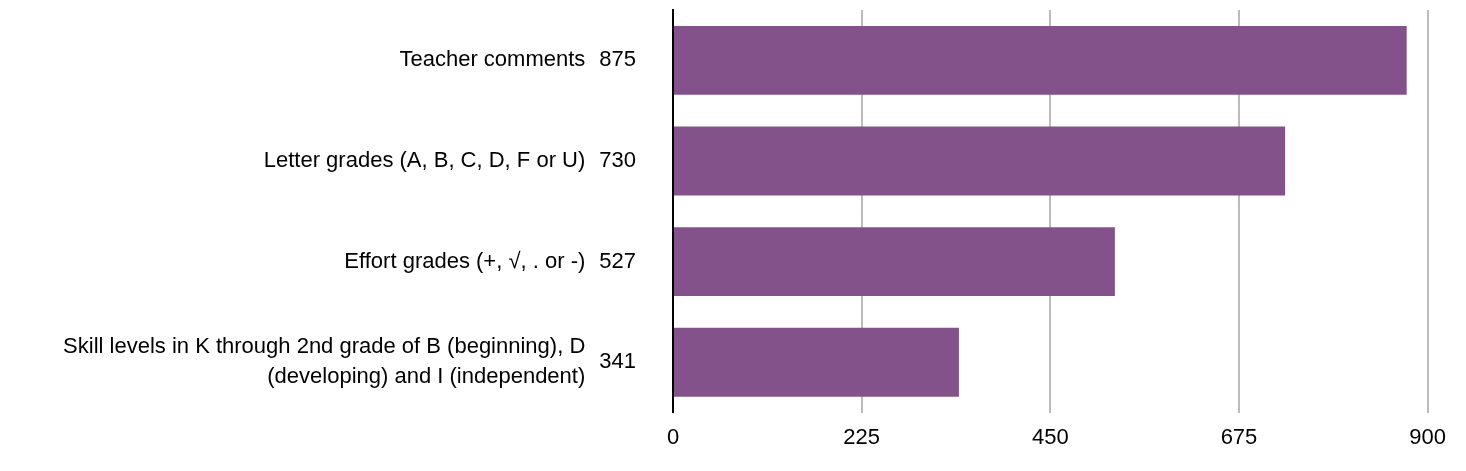 The image size is (1466, 471). Describe the element at coordinates (492, 59) in the screenshot. I see `y-tick-label: Teacher comments` at that location.